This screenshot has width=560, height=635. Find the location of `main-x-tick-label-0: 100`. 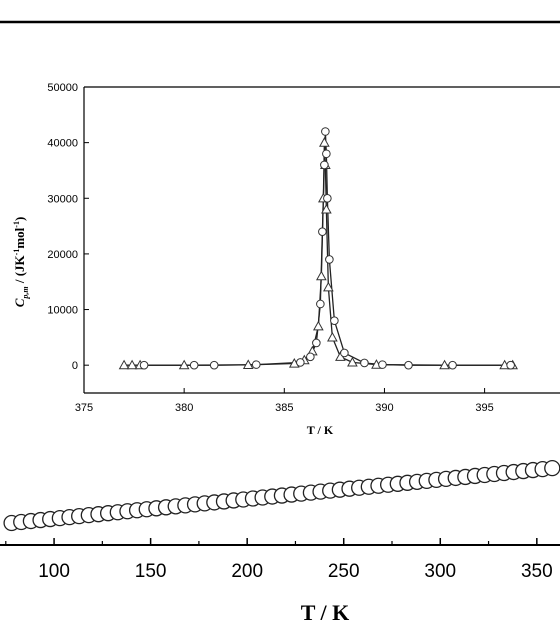

main-x-tick-label-0: 100 is located at coordinates (54, 571).